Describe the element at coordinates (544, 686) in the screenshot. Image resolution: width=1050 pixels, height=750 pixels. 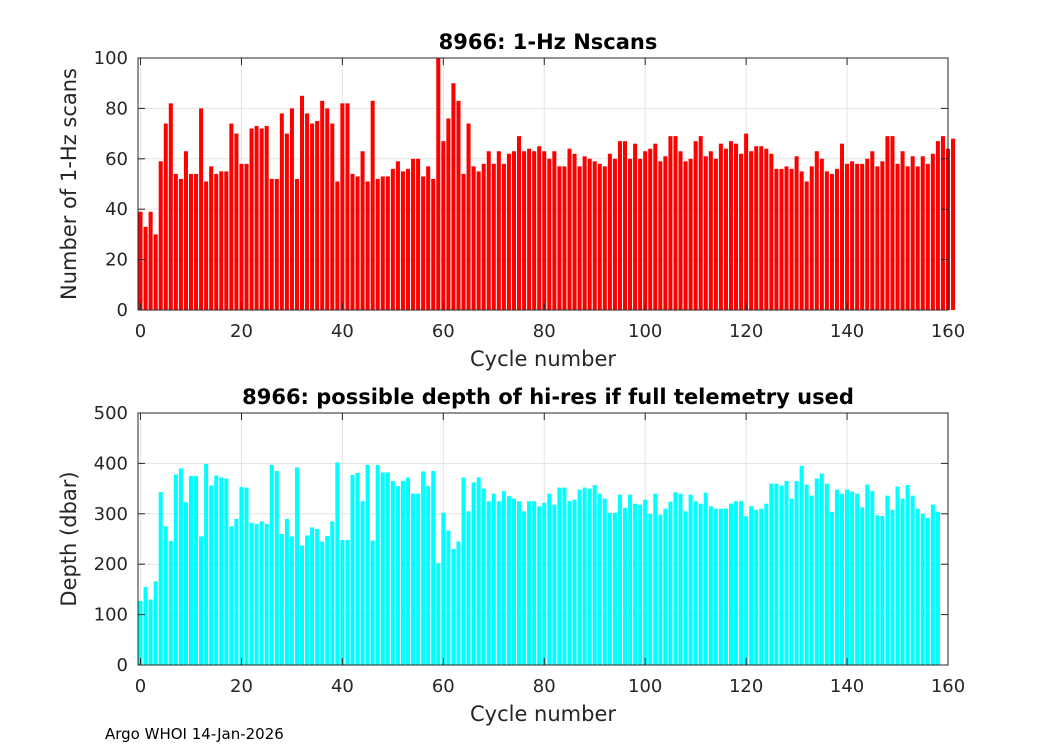
I see `x-tick-label: 80` at that location.